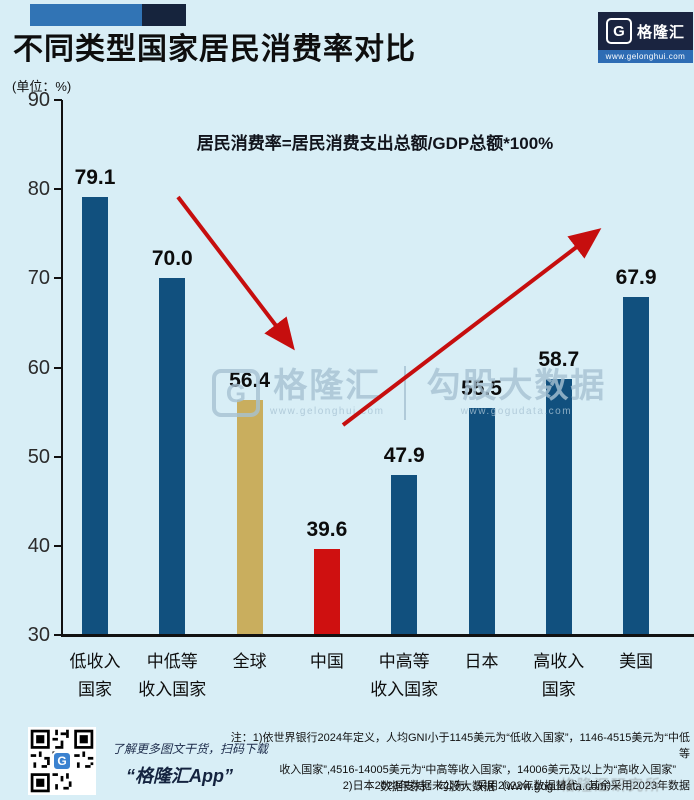 This screenshot has width=694, height=800. Describe the element at coordinates (404, 456) in the screenshot. I see `bar-value-label: 47.9` at that location.